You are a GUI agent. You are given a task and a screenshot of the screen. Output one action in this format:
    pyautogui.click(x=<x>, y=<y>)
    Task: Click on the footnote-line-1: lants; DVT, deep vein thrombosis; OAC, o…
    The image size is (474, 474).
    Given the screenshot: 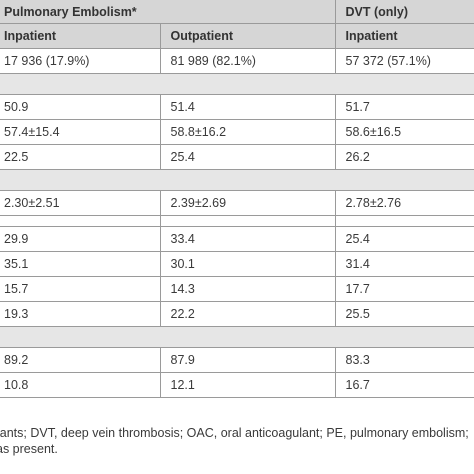 What is the action you would take?
    pyautogui.click(x=234, y=433)
    